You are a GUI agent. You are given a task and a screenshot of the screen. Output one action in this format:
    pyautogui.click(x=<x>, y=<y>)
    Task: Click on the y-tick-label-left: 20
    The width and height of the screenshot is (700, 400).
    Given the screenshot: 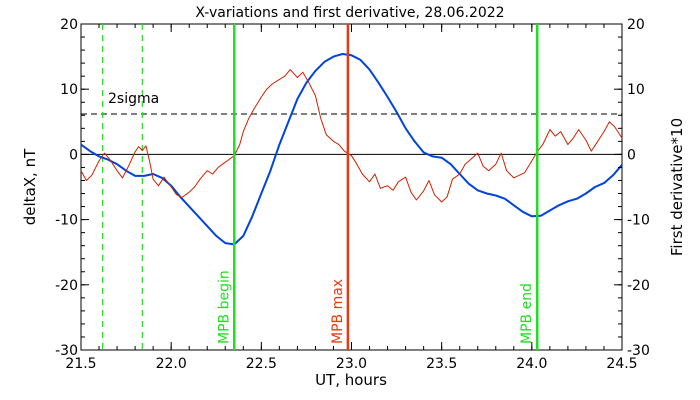 What is the action you would take?
    pyautogui.click(x=69, y=25)
    